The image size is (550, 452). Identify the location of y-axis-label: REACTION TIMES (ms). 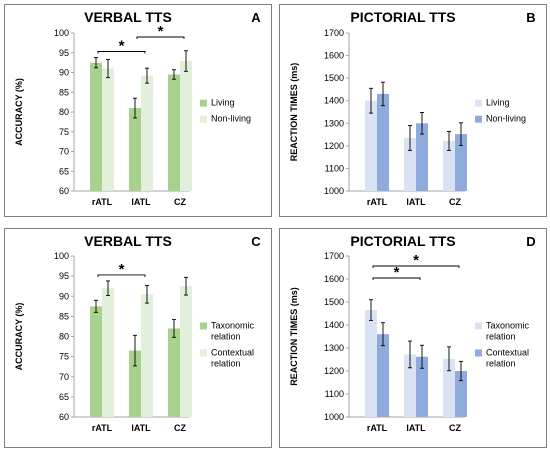
(294, 336).